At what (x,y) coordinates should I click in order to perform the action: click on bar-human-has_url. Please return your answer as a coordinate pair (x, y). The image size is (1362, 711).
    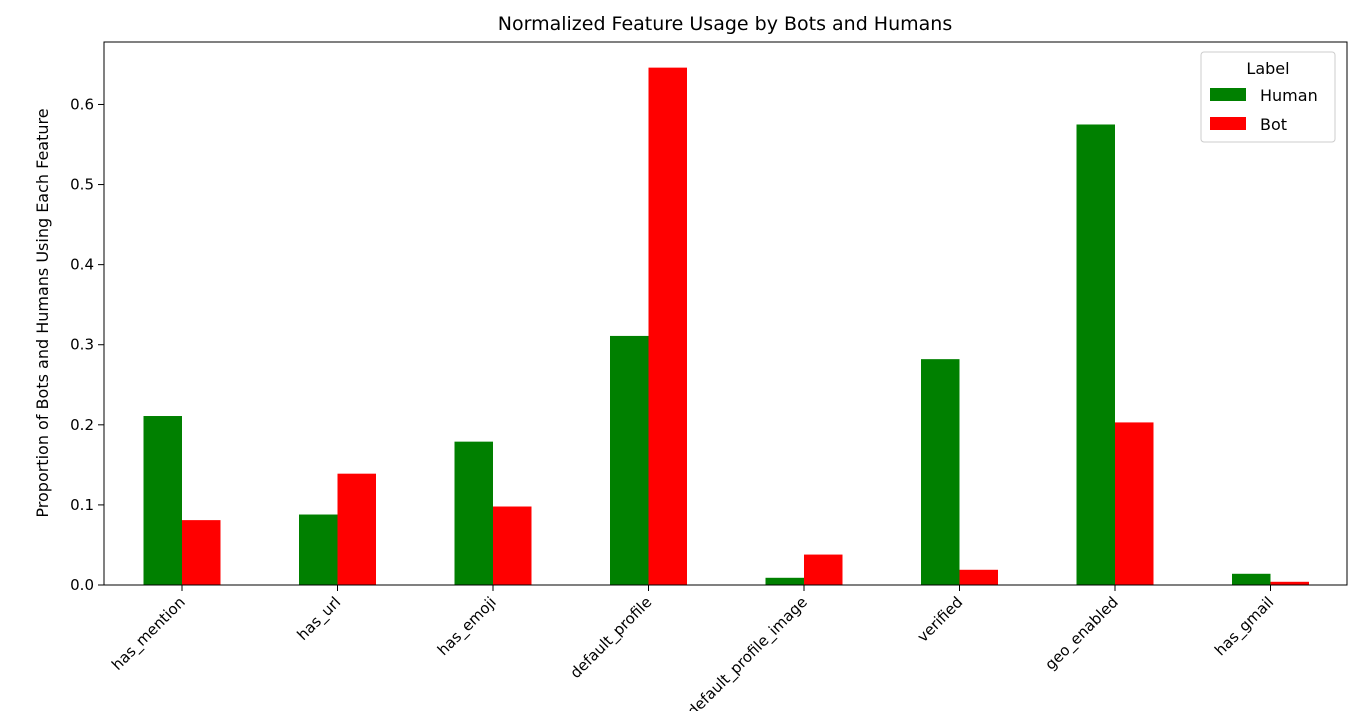
    Looking at the image, I should click on (318, 549).